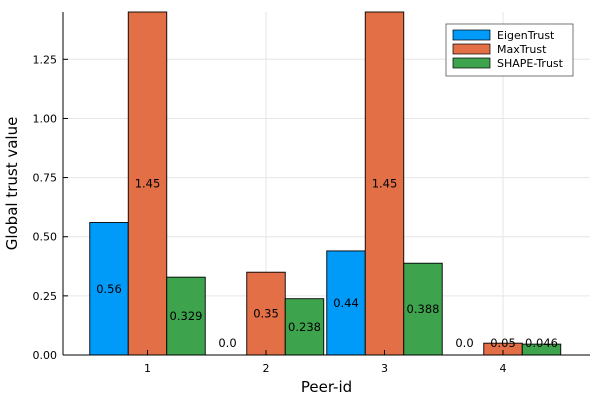  Describe the element at coordinates (266, 368) in the screenshot. I see `x-tick-label: 2` at that location.